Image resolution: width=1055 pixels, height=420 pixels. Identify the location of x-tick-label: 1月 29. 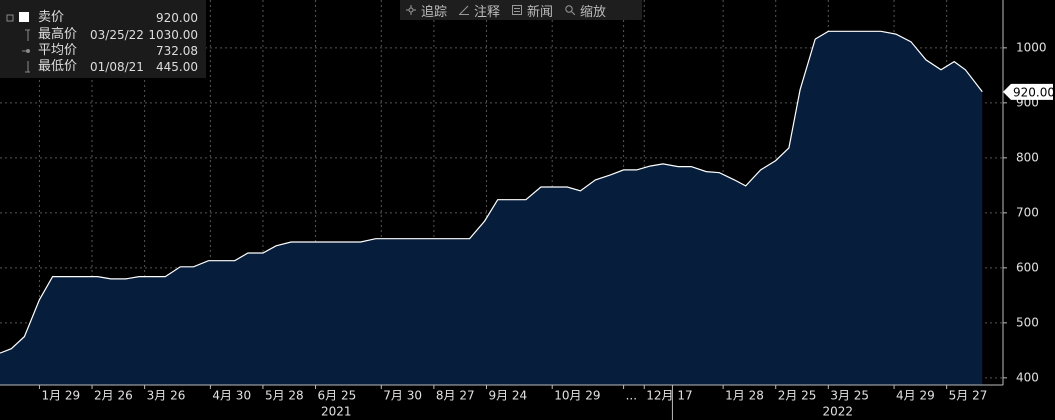
(60, 396).